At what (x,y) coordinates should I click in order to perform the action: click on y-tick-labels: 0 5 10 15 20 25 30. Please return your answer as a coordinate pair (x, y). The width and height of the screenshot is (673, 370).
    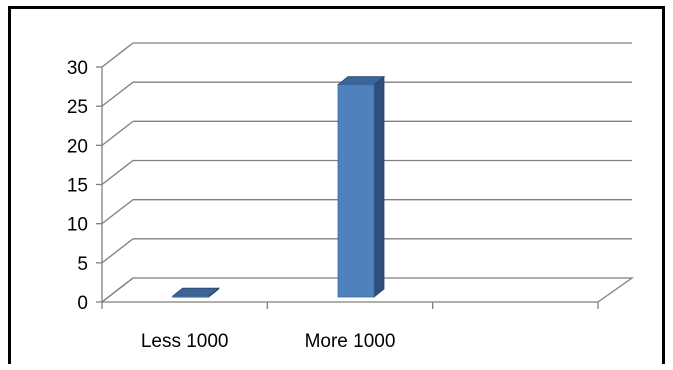
    Looking at the image, I should click on (77, 186).